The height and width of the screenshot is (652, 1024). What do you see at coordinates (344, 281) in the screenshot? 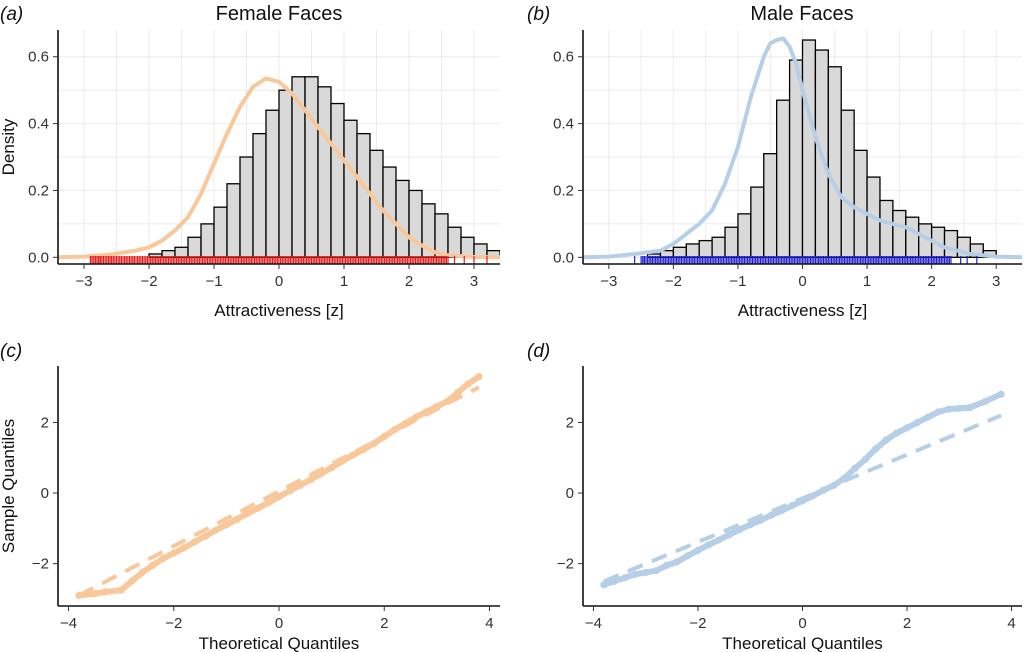
I see `x-tick-label: 1` at bounding box center [344, 281].